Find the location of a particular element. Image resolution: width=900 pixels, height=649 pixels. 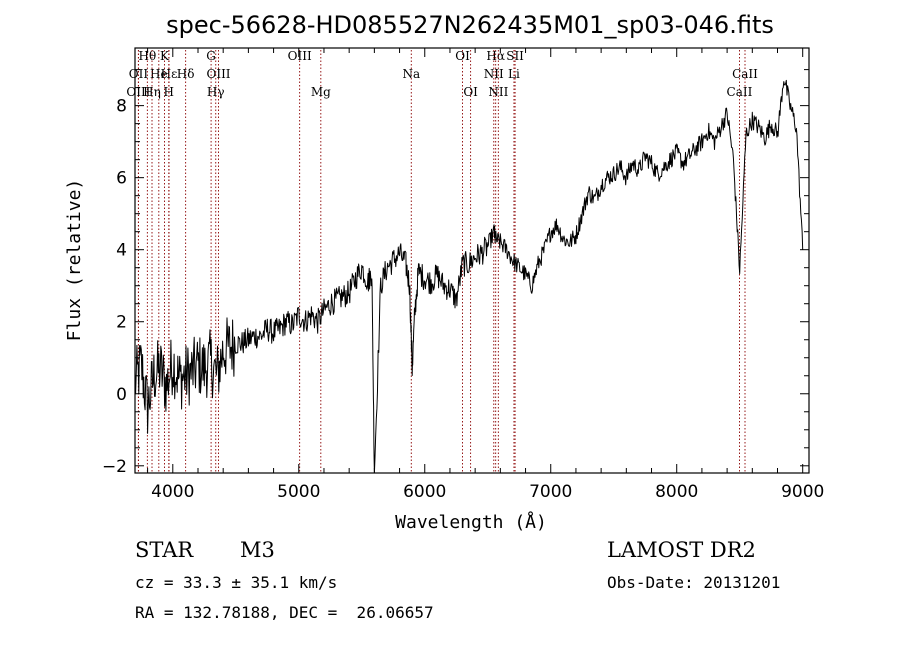

line-label-22: CaII is located at coordinates (745, 74).